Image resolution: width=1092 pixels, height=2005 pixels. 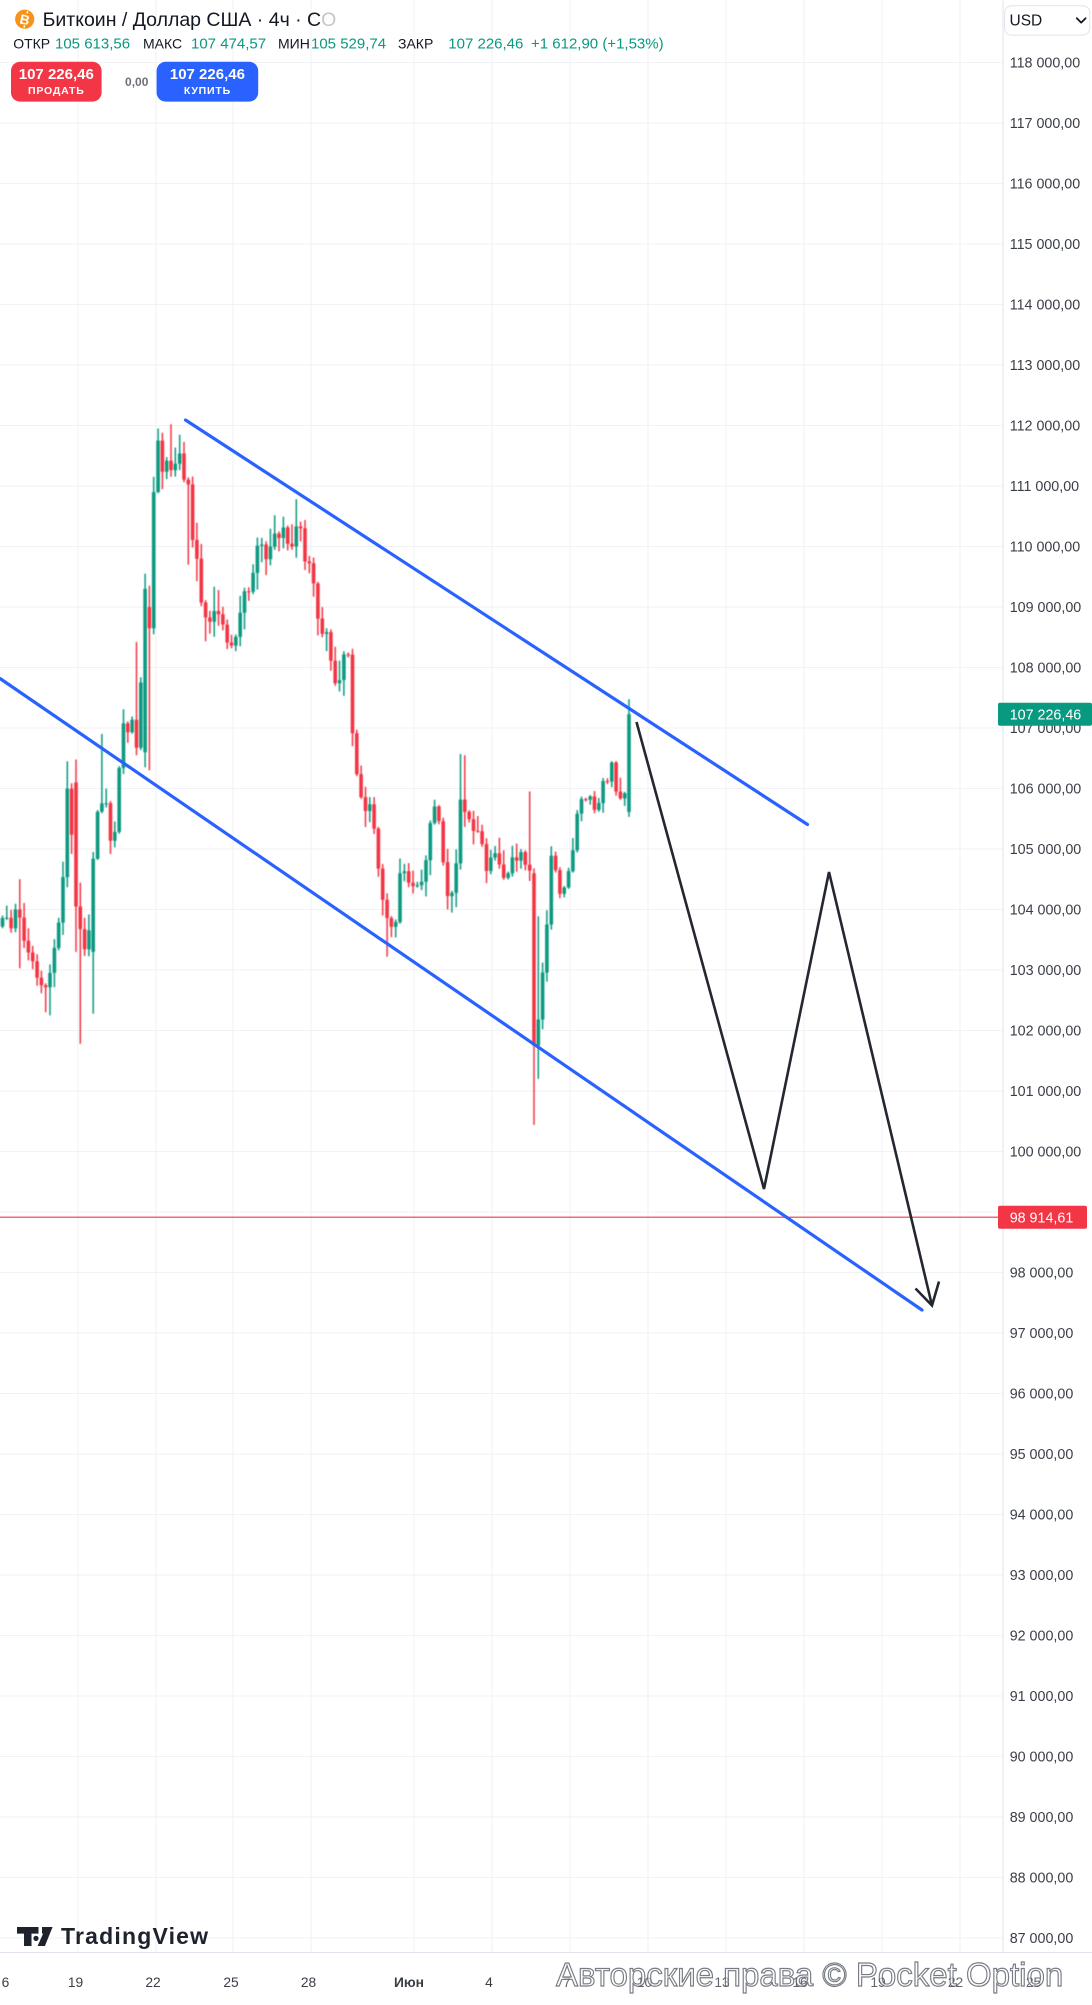 I want to click on svg-text: 87 000,00, so click(x=1042, y=1939).